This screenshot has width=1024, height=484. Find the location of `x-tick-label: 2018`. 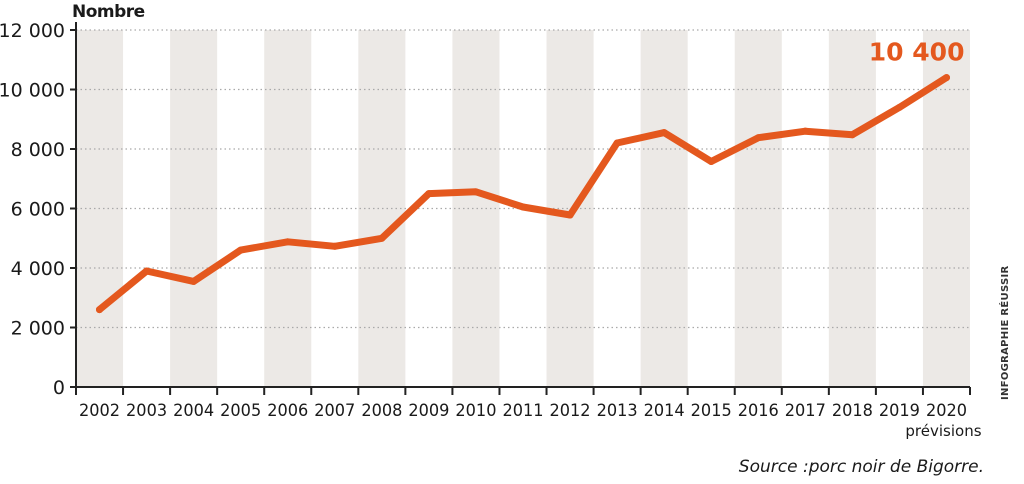

x-tick-label: 2018 is located at coordinates (852, 411).